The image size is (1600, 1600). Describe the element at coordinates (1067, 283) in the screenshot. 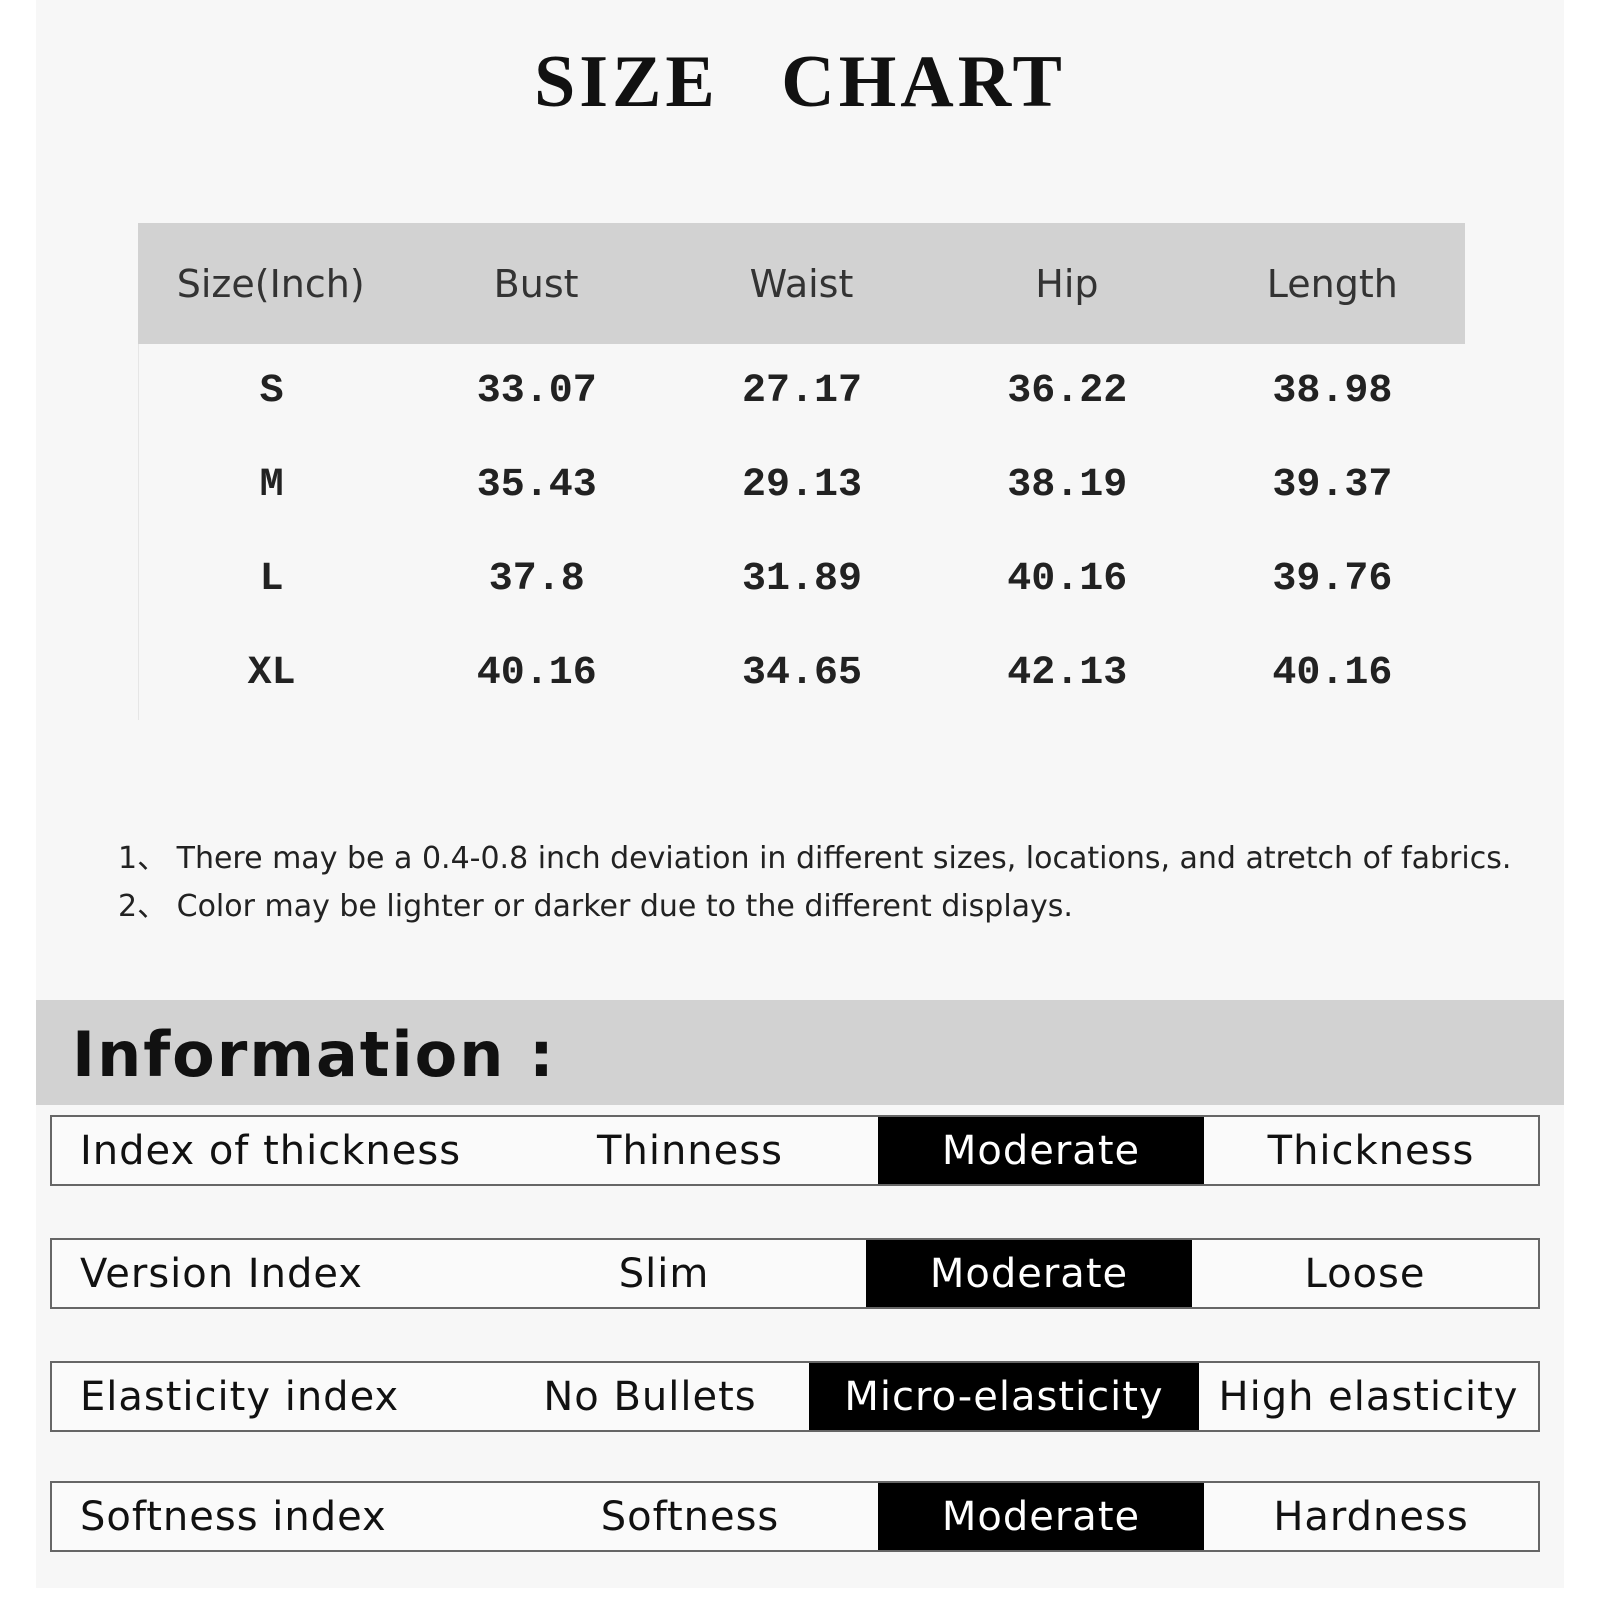

I see `column-header: Hip` at that location.